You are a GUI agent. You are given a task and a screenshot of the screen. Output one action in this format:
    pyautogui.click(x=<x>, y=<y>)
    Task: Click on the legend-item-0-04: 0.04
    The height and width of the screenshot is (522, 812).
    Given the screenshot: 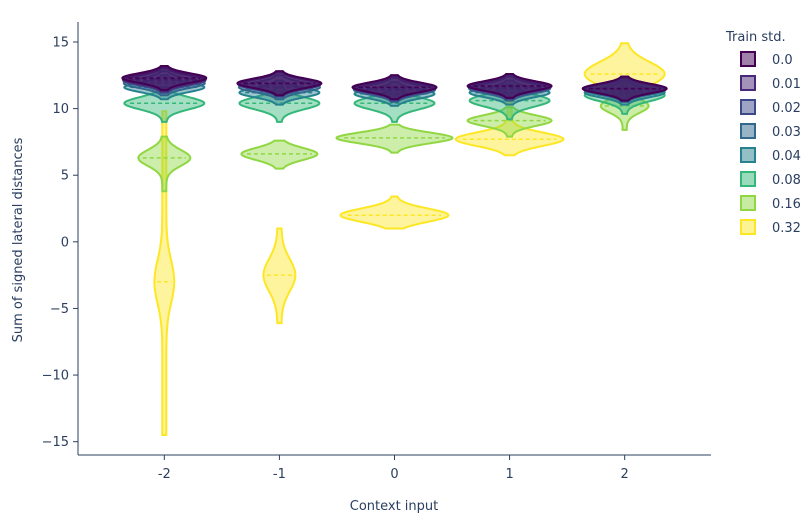 What is the action you would take?
    pyautogui.click(x=770, y=155)
    